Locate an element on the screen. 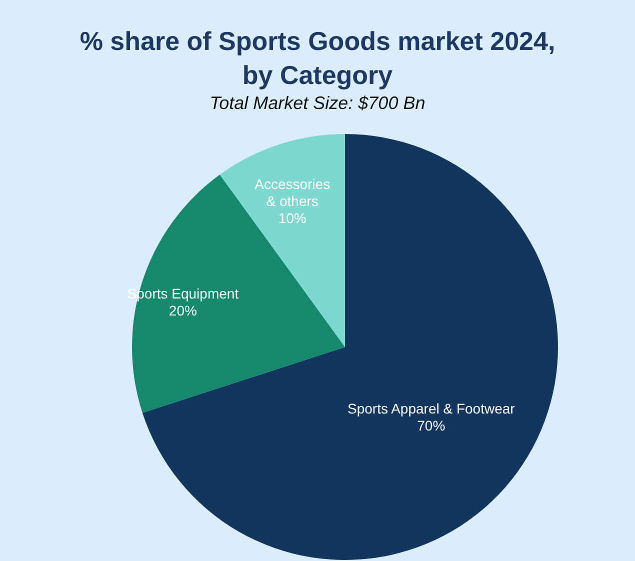  slice-label: Sports Apparel & Footwear is located at coordinates (432, 408).